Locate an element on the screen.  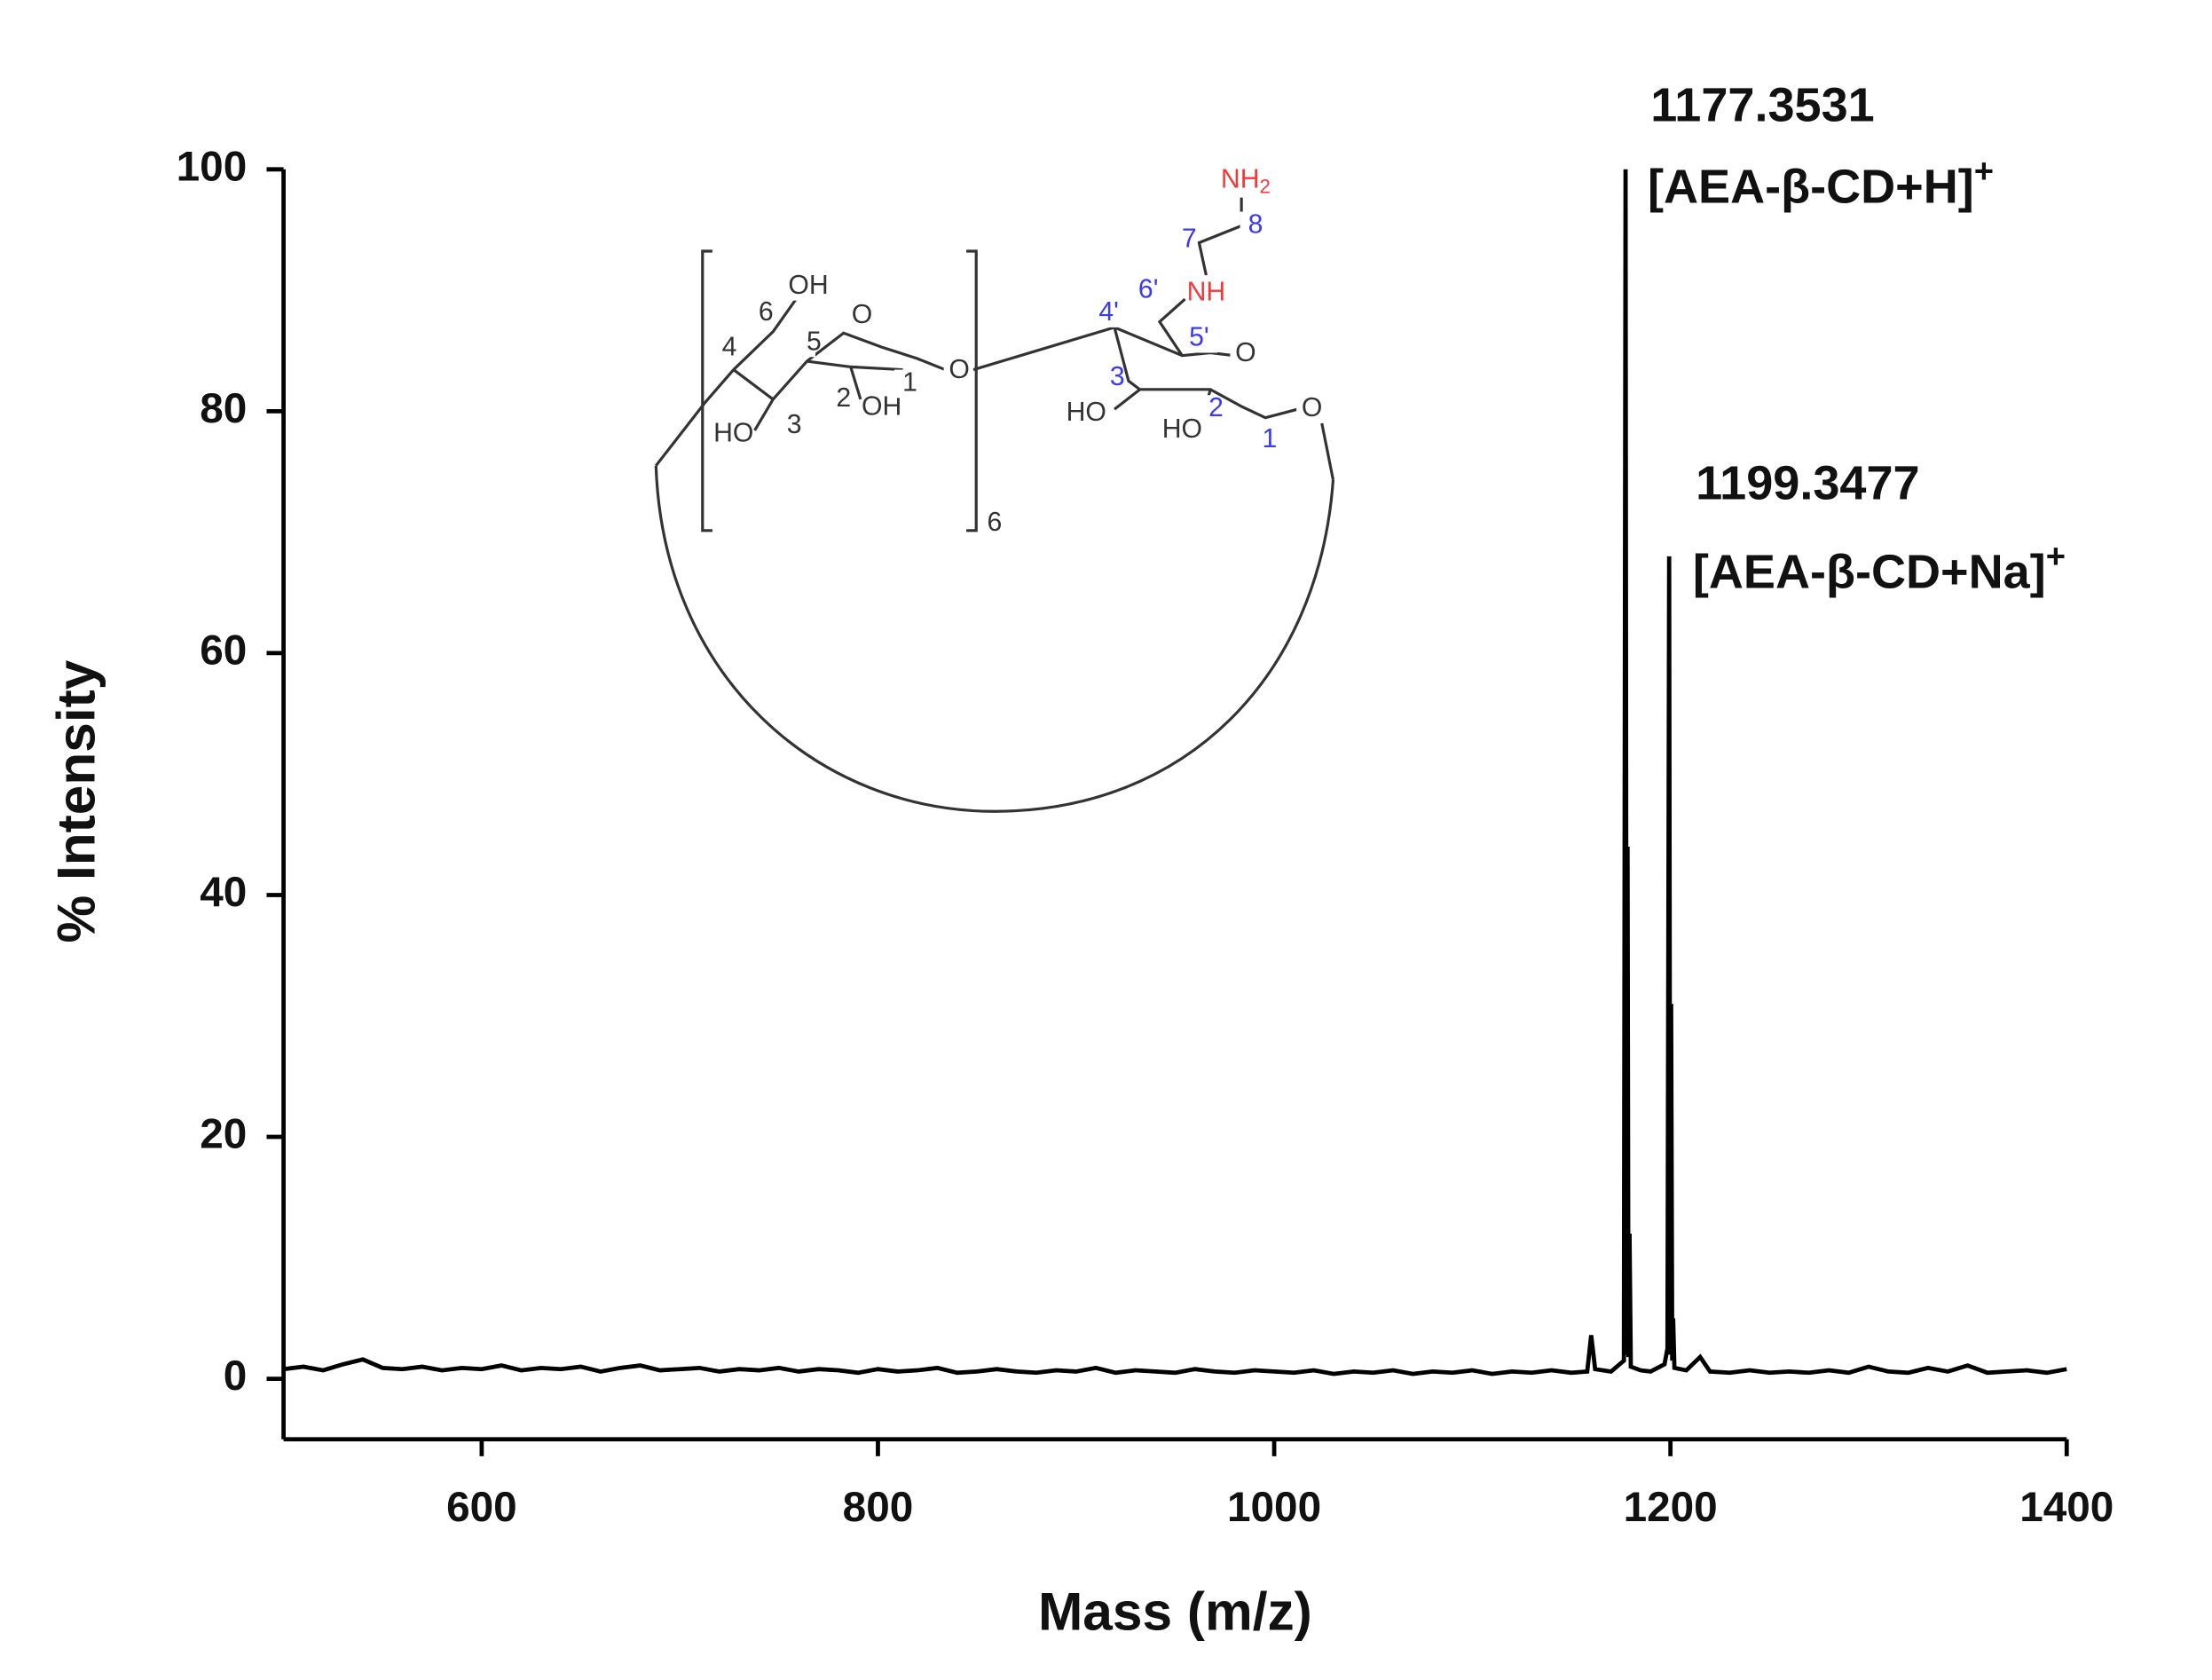
peak-annotation: [AEA-β-CD+Na]+ is located at coordinates (1880, 568).